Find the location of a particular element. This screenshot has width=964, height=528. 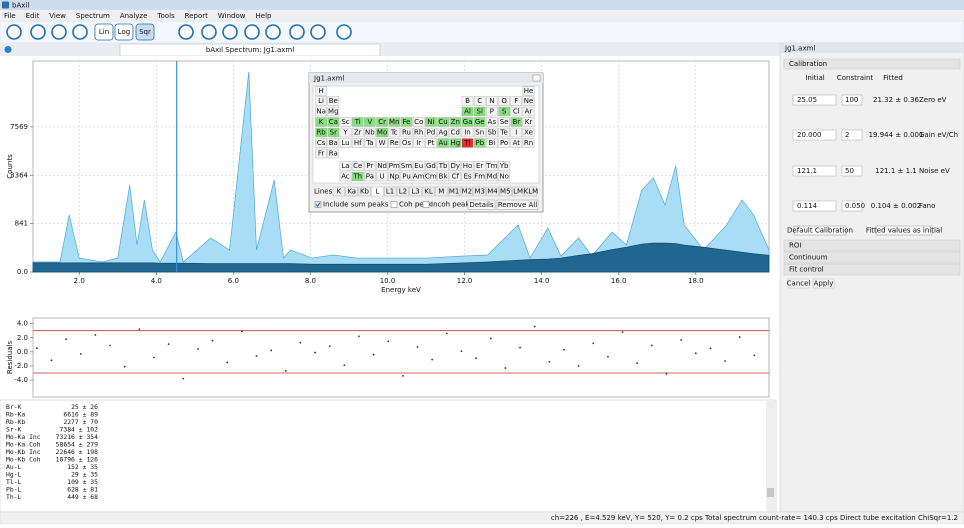

toolbar-label: Lin is located at coordinates (104, 32).